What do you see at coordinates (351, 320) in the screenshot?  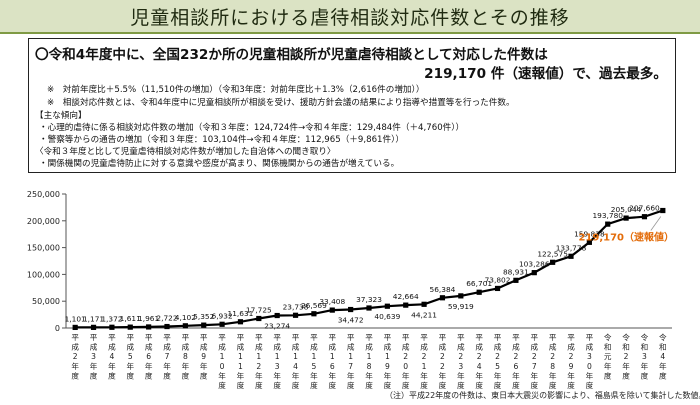 I see `data-label: 34,472` at bounding box center [351, 320].